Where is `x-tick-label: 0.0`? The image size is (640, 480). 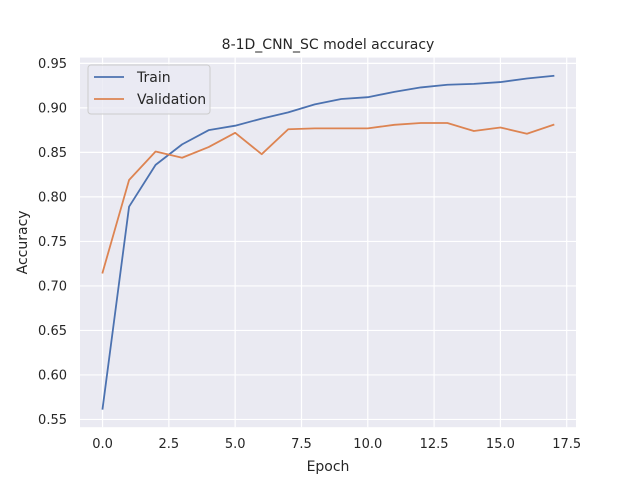 x-tick-label: 0.0 is located at coordinates (102, 444).